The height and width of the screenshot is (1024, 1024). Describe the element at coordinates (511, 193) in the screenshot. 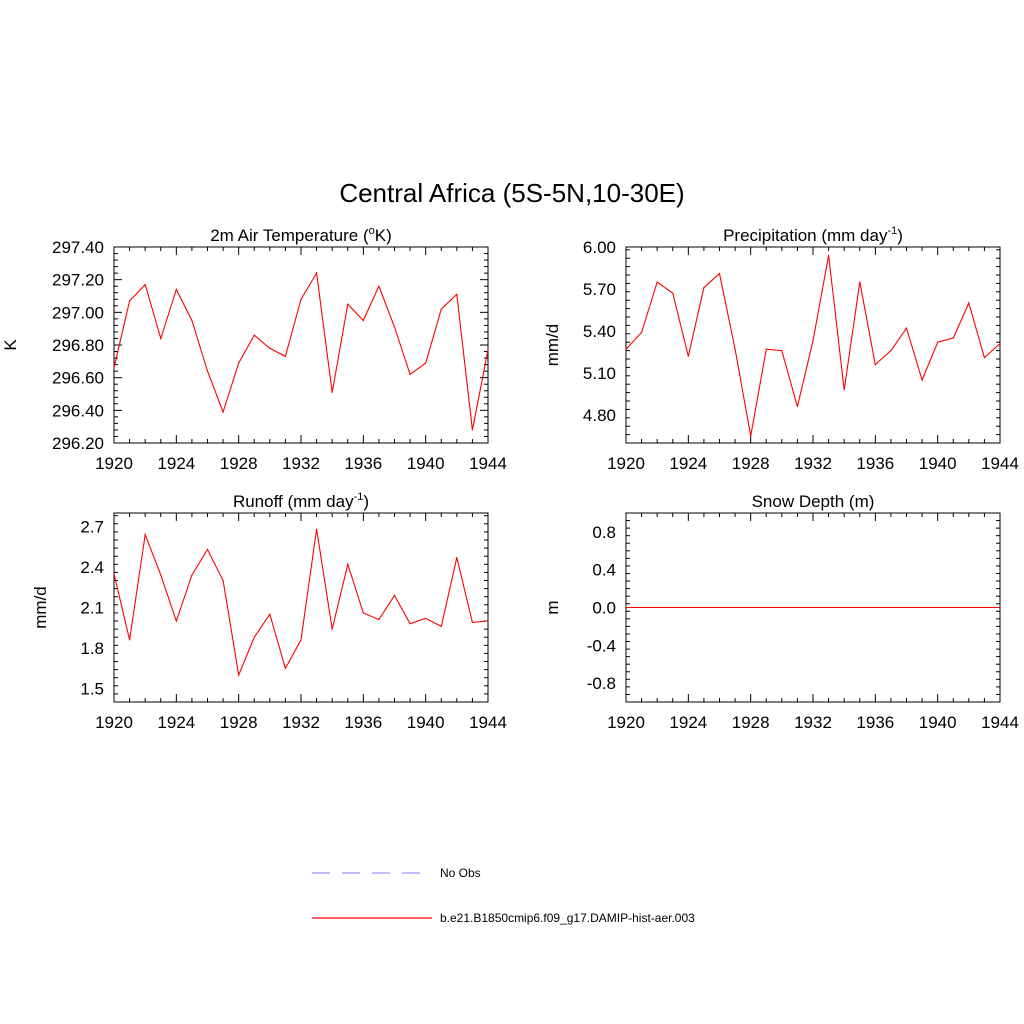

I see `figure-title: Central Africa (5S-5N,10-30E)` at that location.